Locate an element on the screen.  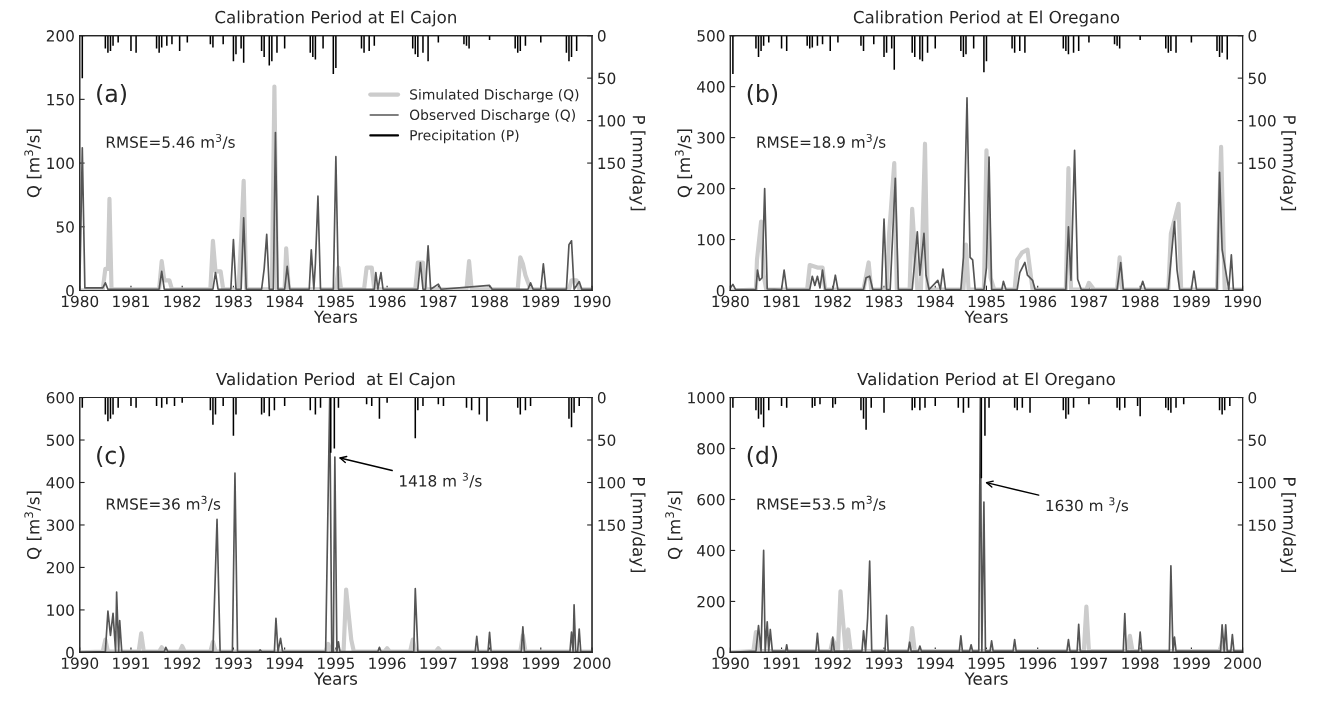
chart-title: Validation Period at El Oregano is located at coordinates (986, 380).